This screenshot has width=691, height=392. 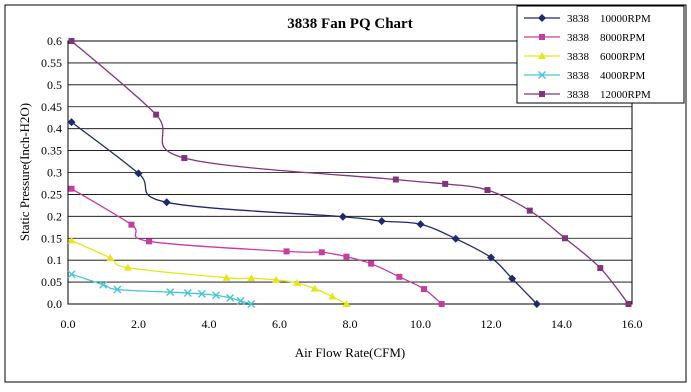 I want to click on legend-item-3838-8000rpm: 3838 8000RPM, so click(x=584, y=38).